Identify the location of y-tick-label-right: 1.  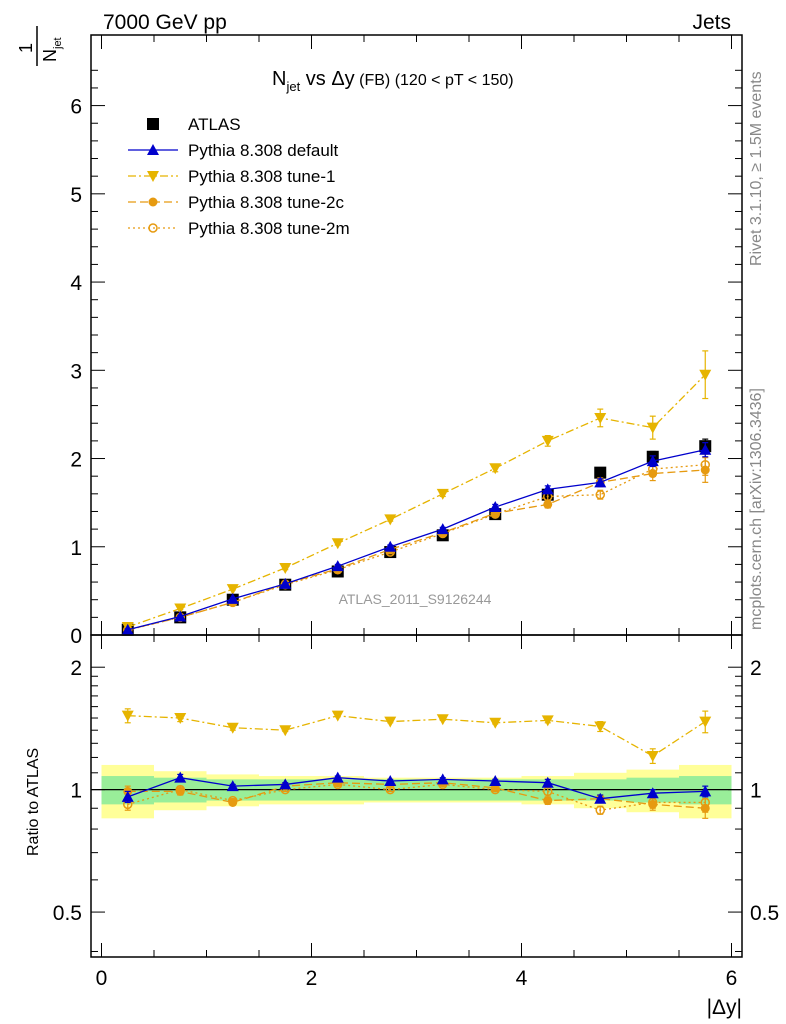
(756, 791).